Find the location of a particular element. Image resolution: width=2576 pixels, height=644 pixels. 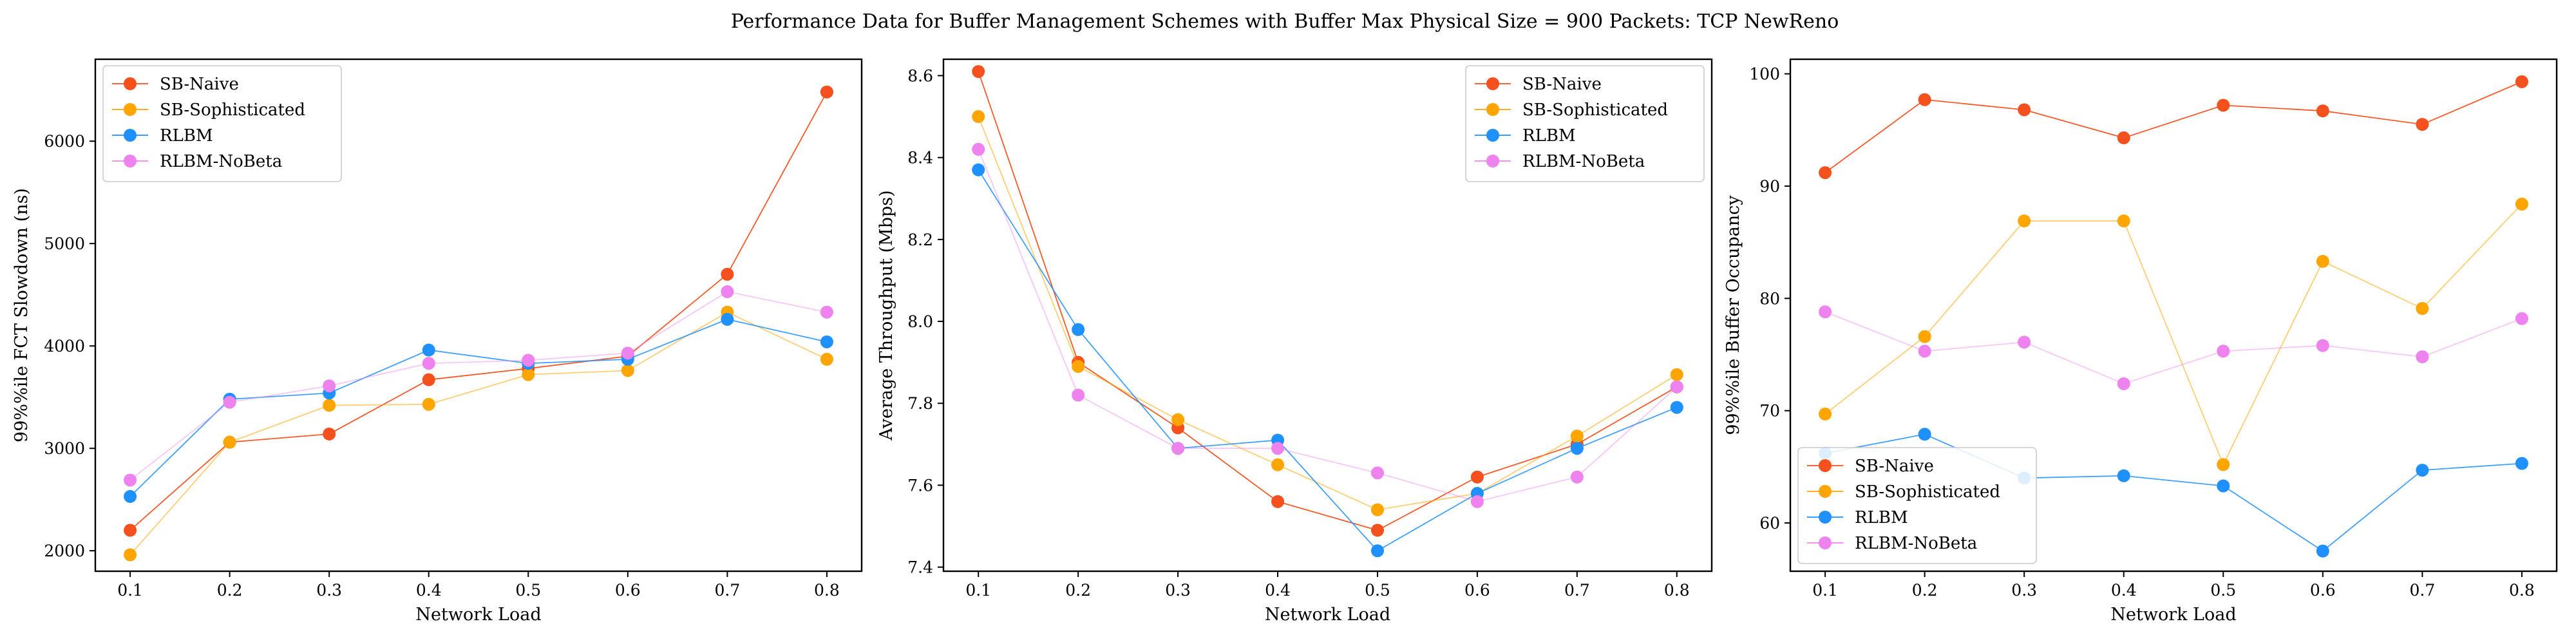

series-line-sb-naive is located at coordinates (2173, 127).